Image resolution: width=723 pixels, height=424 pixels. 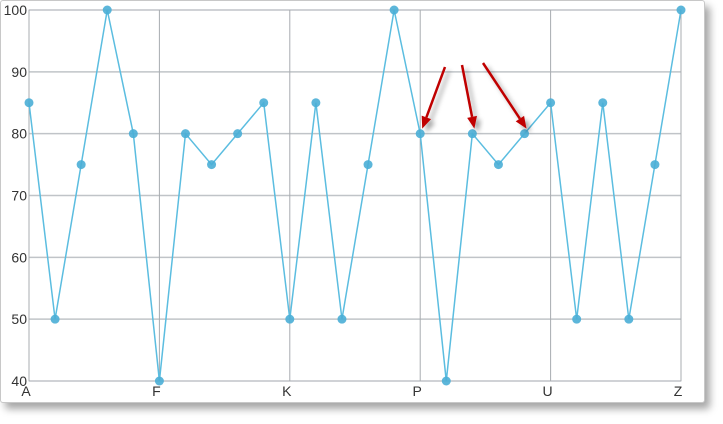 I want to click on y-tick-label: 60, so click(x=19, y=257).